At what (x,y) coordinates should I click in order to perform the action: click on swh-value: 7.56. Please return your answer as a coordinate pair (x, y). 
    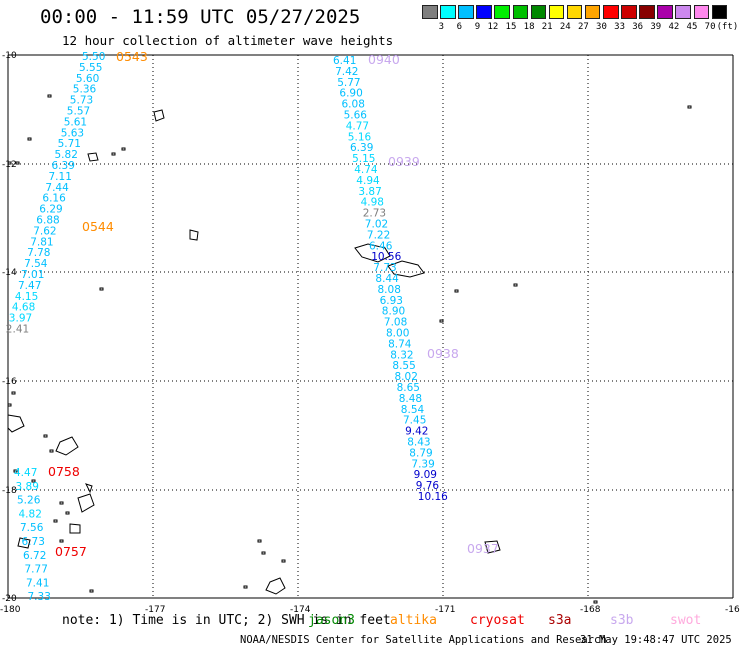
    Looking at the image, I should click on (32, 528).